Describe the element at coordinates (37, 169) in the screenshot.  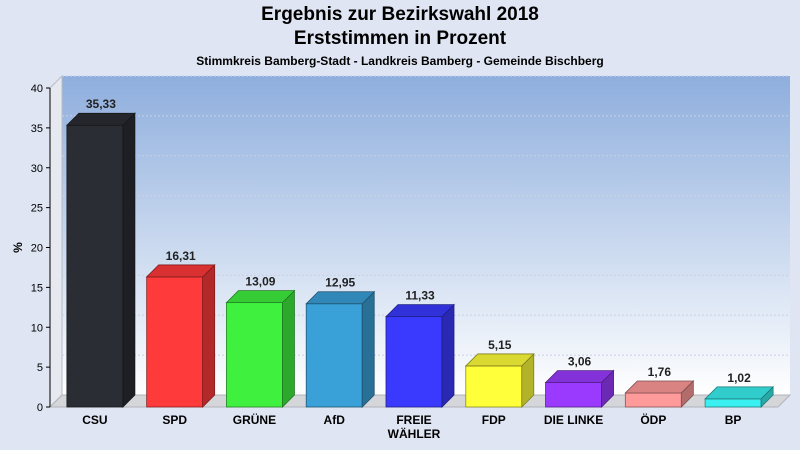
I see `y-tick-label: 30` at that location.